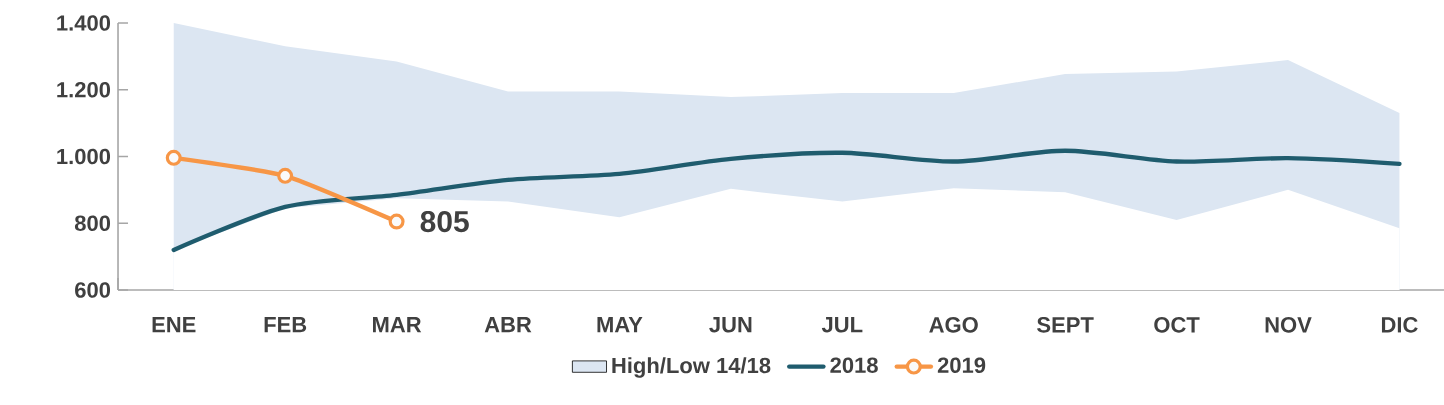  What do you see at coordinates (84, 156) in the screenshot?
I see `y-tick-label: 1.000` at bounding box center [84, 156].